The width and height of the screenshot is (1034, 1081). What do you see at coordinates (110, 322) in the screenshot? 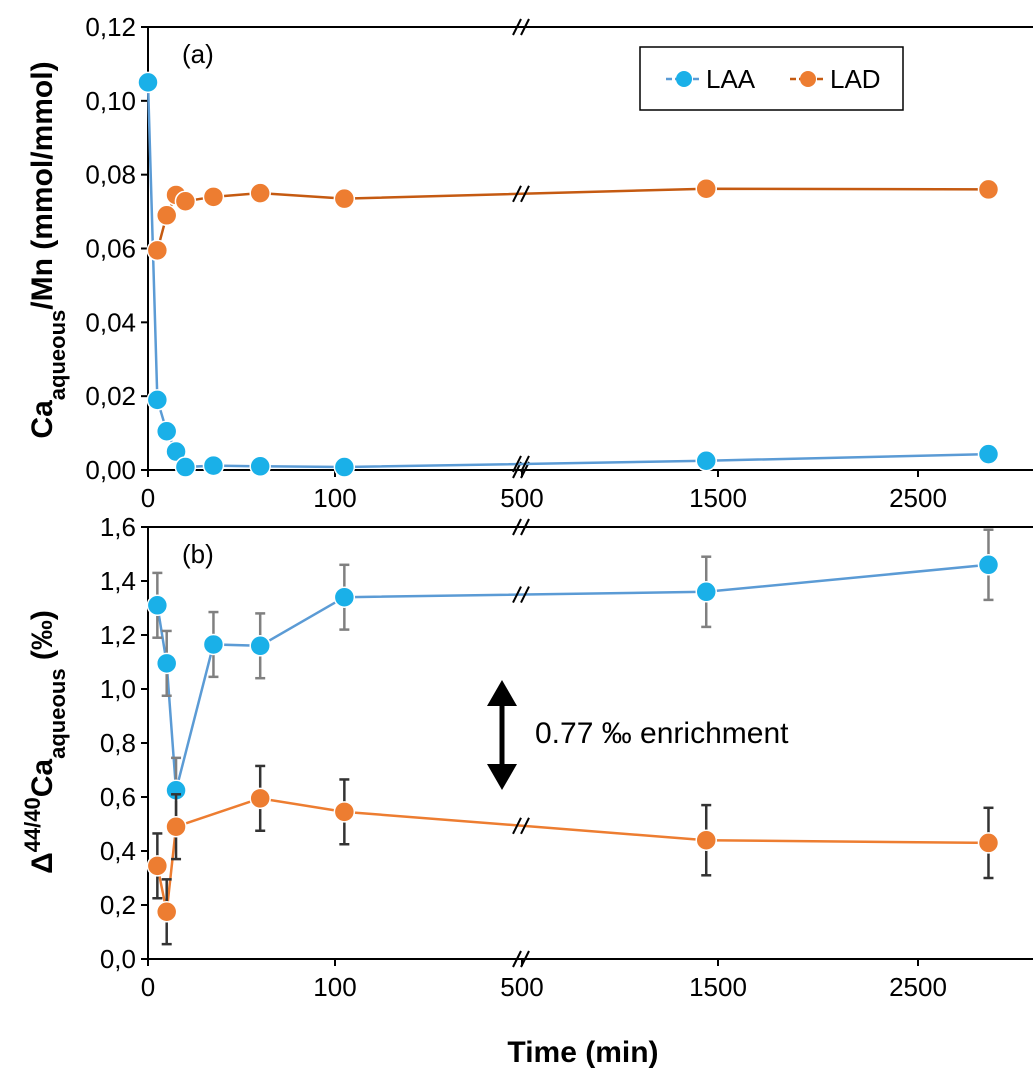
I see `y-tick-label: 0,04` at bounding box center [110, 322].